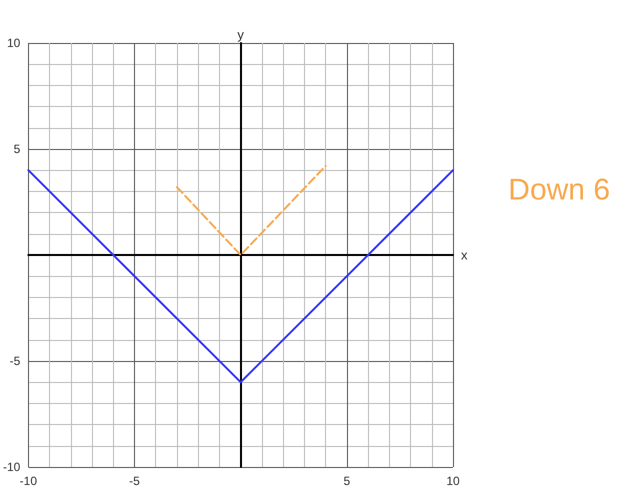 The height and width of the screenshot is (487, 618). I want to click on x-axis-title: x, so click(464, 255).